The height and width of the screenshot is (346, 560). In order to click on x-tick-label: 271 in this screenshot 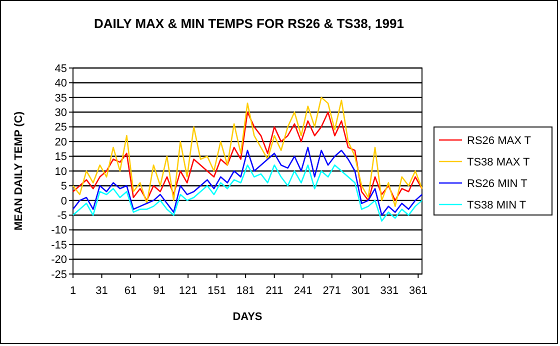, I will do `click(332, 291)`.